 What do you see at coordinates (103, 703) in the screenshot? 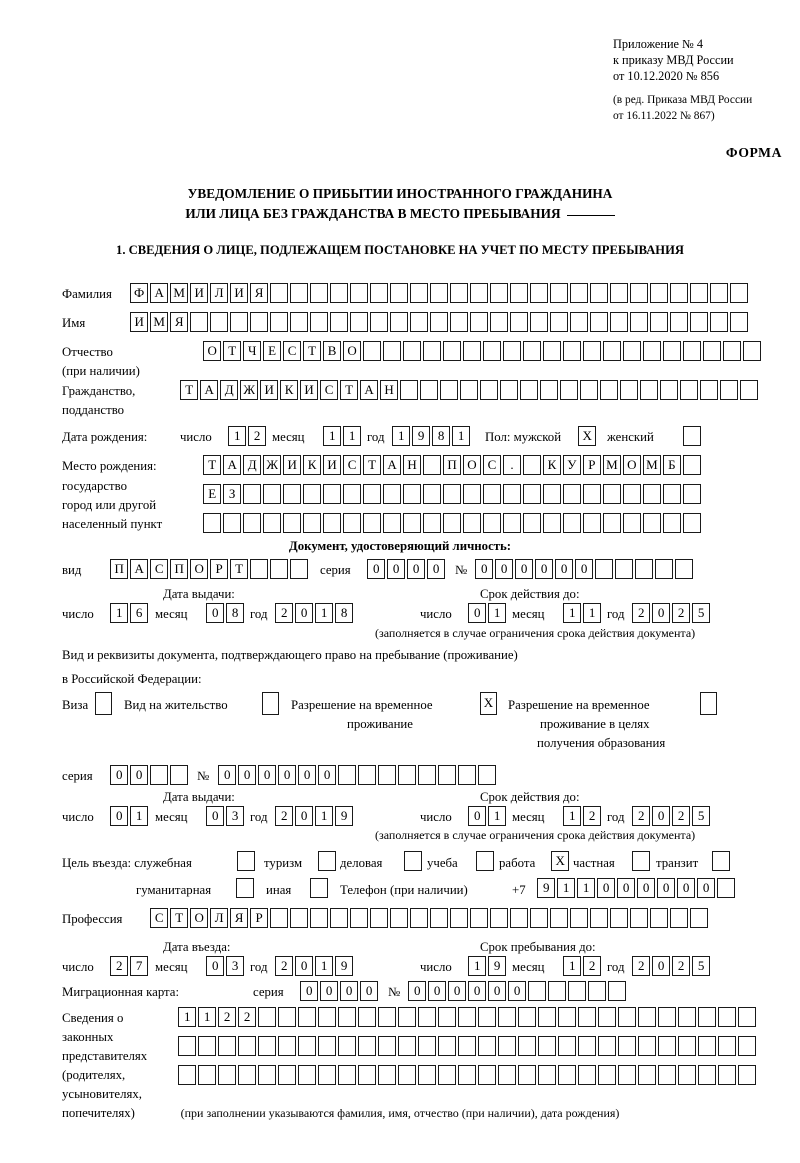
I see `visa-checkbox` at bounding box center [103, 703].